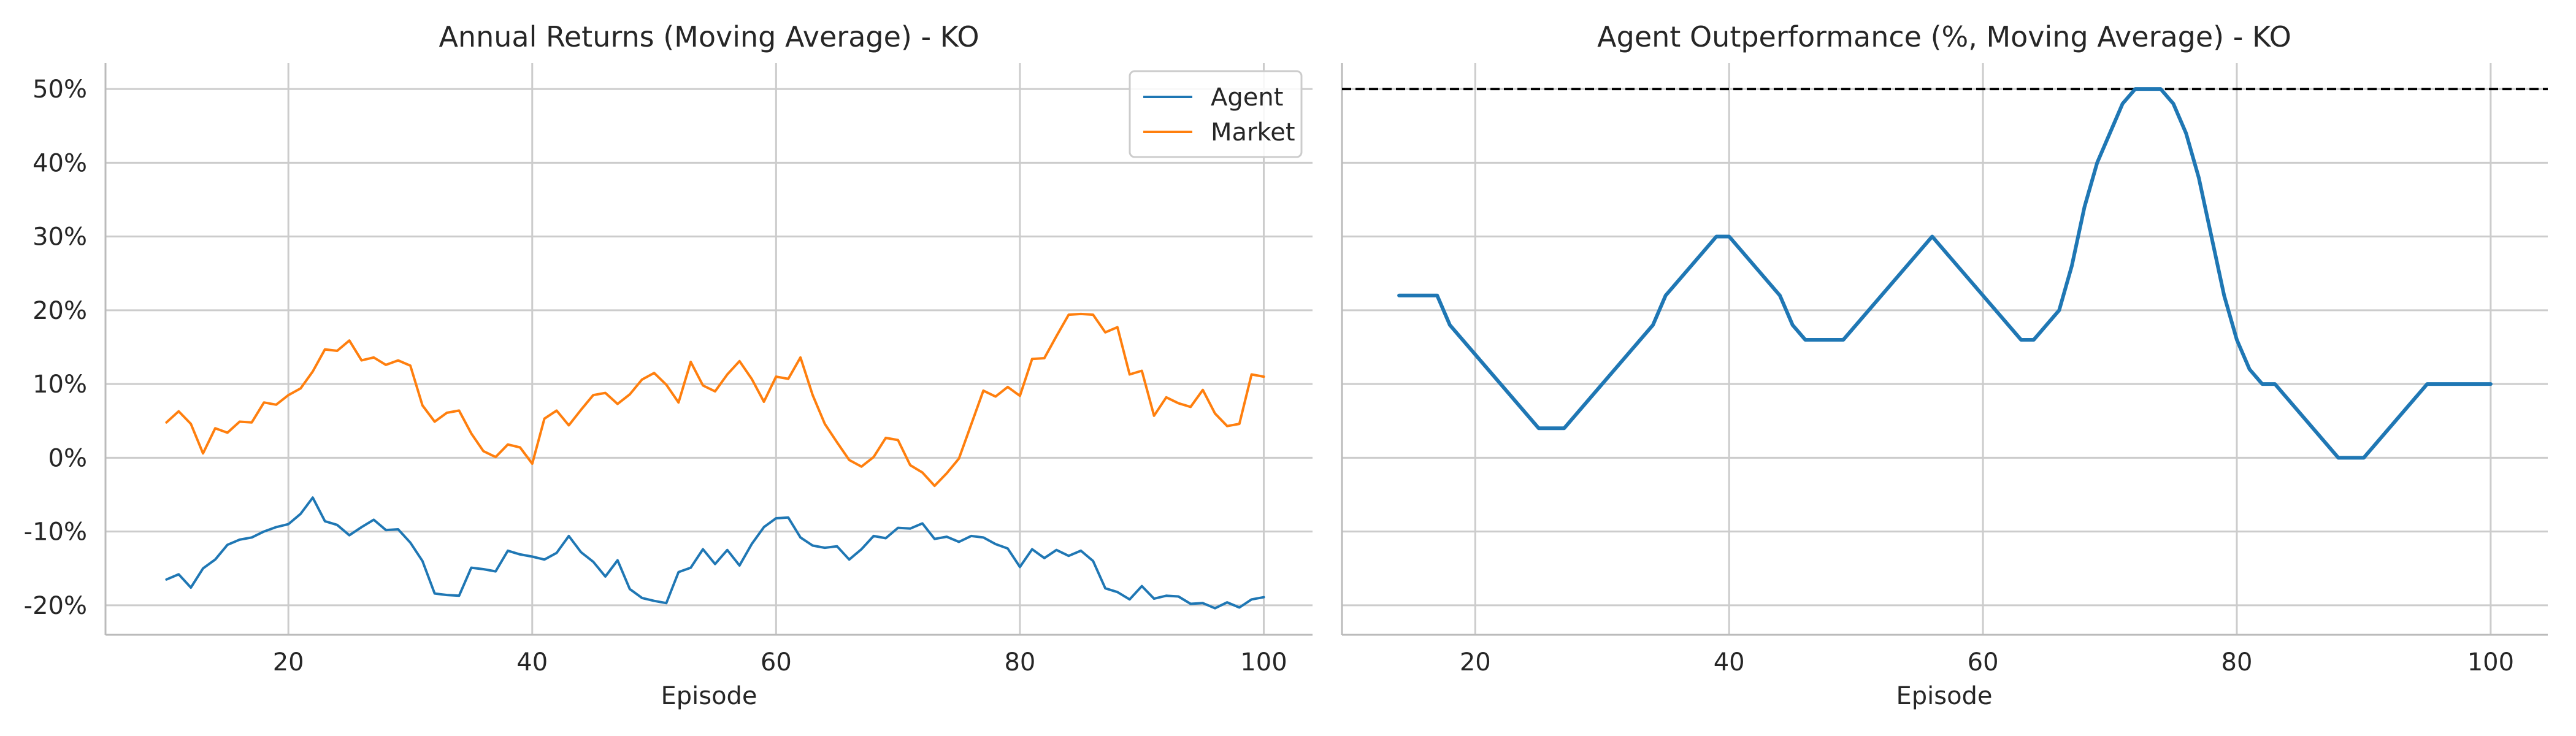 This screenshot has width=2576, height=736. What do you see at coordinates (55, 532) in the screenshot?
I see `annual-returns-y-tick-label: -10%` at bounding box center [55, 532].